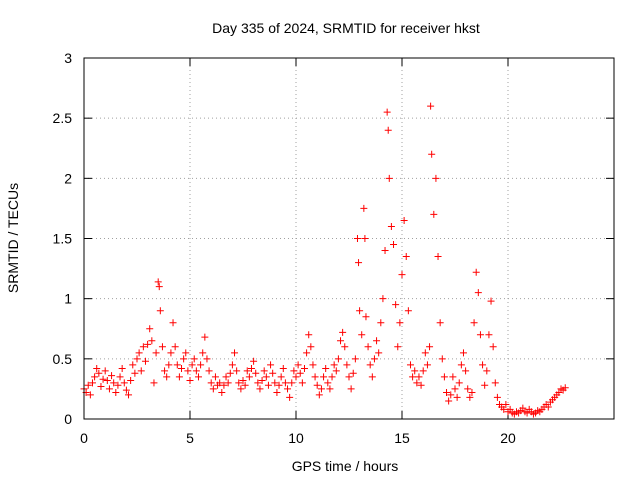 This screenshot has width=640, height=480. Describe the element at coordinates (63, 359) in the screenshot. I see `y-tick-label: 0.5` at that location.